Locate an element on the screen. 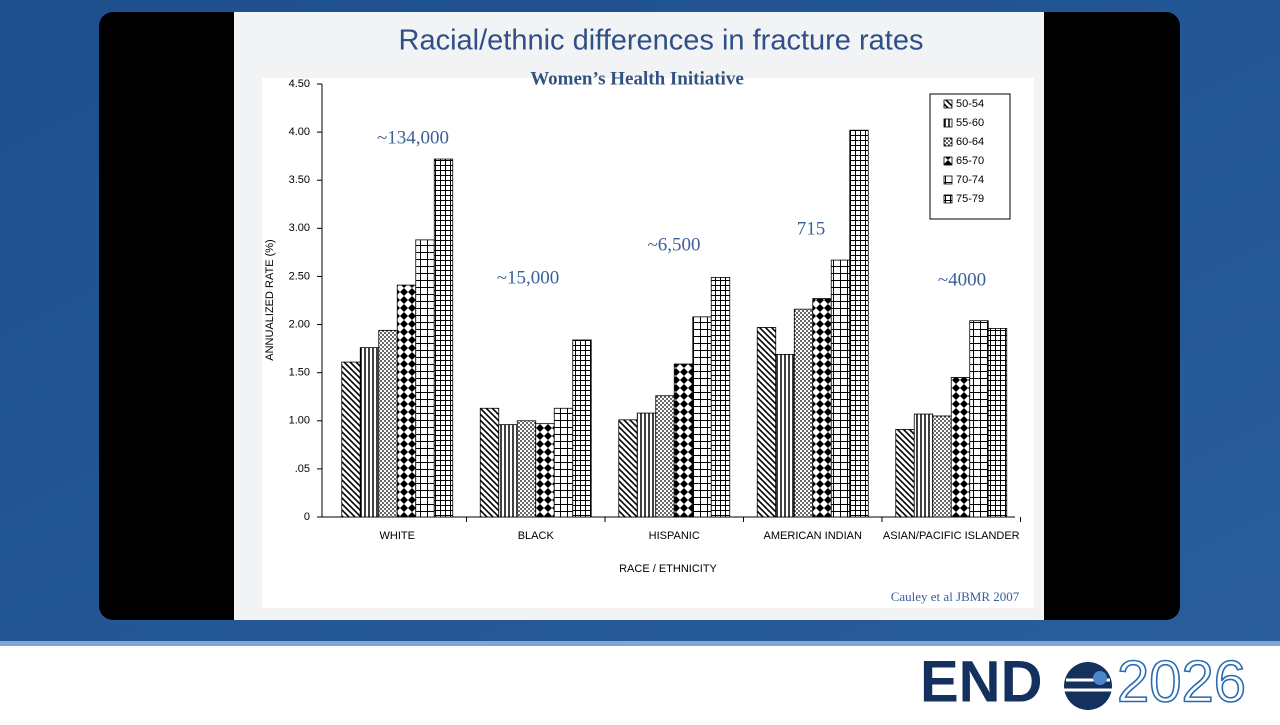  x-tick-label: AMERICAN INDIAN is located at coordinates (813, 536).